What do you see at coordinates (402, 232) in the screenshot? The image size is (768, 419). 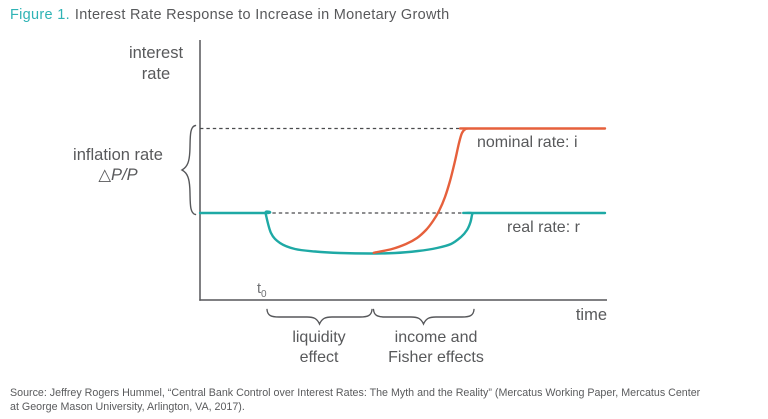 I see `real-rate-curve` at bounding box center [402, 232].